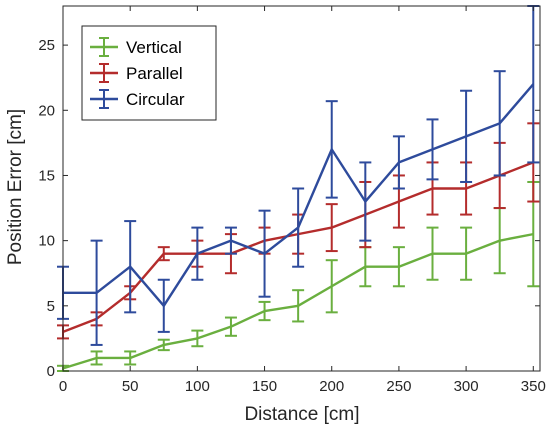  I want to click on y-tick-label: 15, so click(46, 175).